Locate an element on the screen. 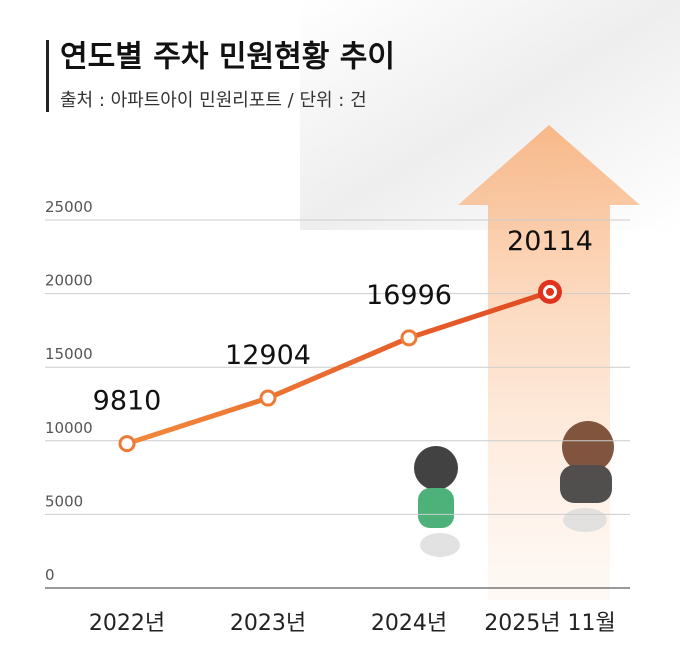 Image resolution: width=680 pixels, height=668 pixels. x-tick-label: 2024년 is located at coordinates (409, 623).